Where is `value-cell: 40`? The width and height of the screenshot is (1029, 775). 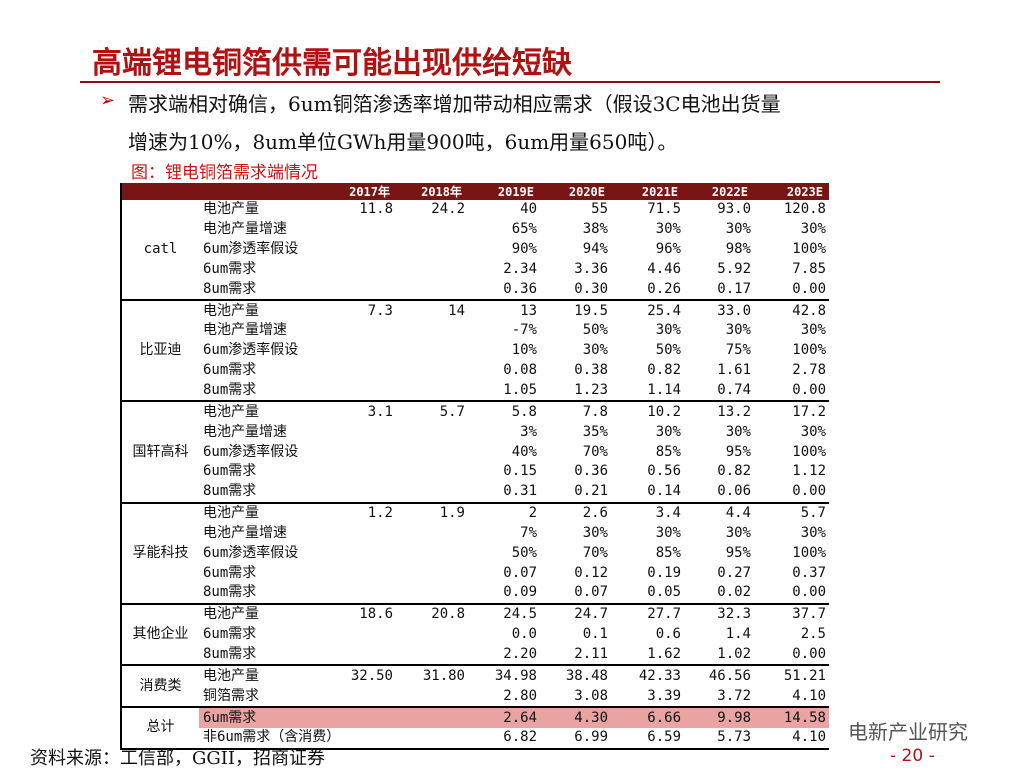
value-cell: 40 is located at coordinates (528, 209).